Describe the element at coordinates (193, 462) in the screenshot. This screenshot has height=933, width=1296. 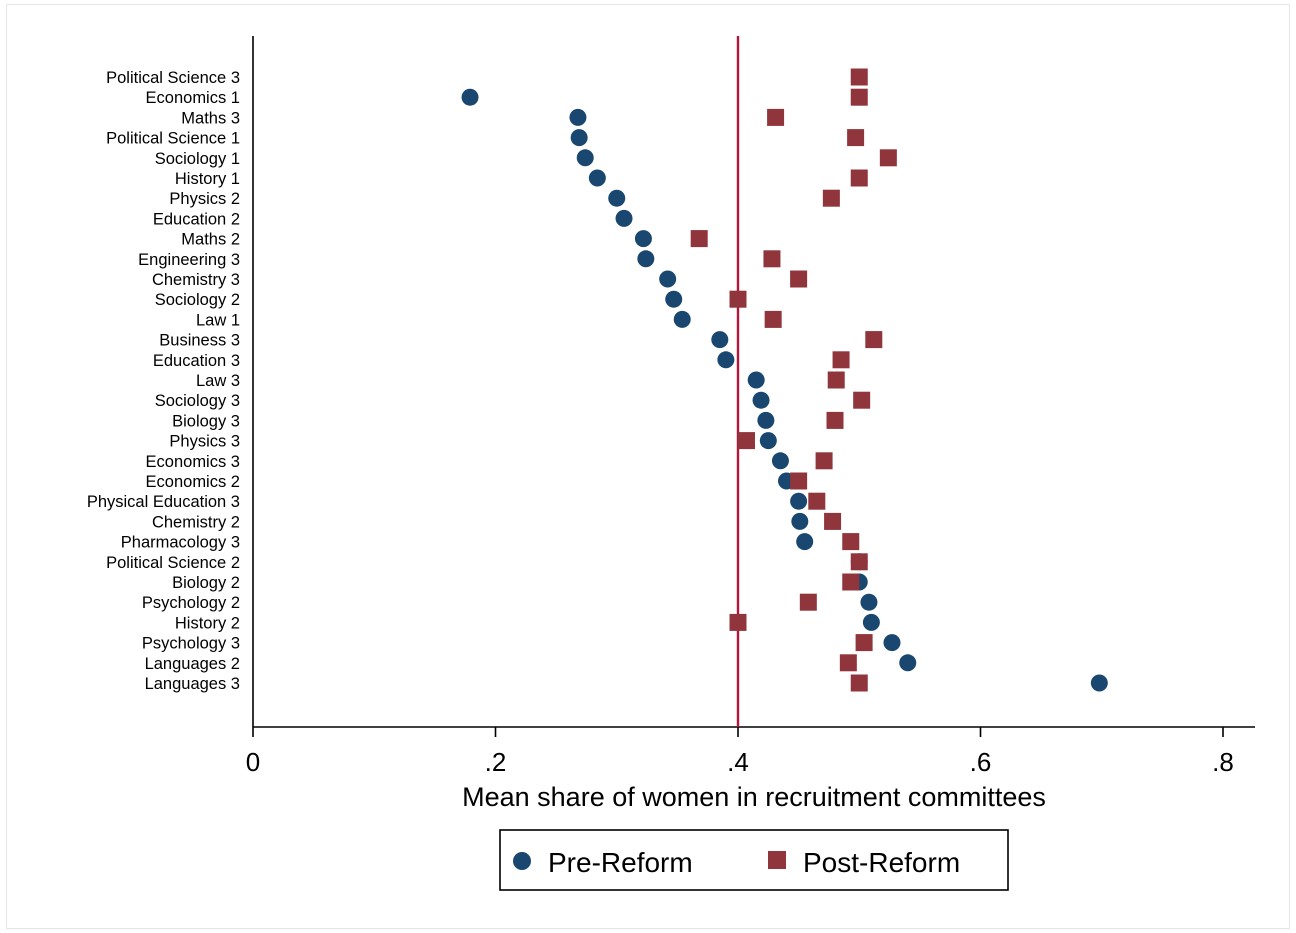
I see `category-label: Economics 3` at that location.